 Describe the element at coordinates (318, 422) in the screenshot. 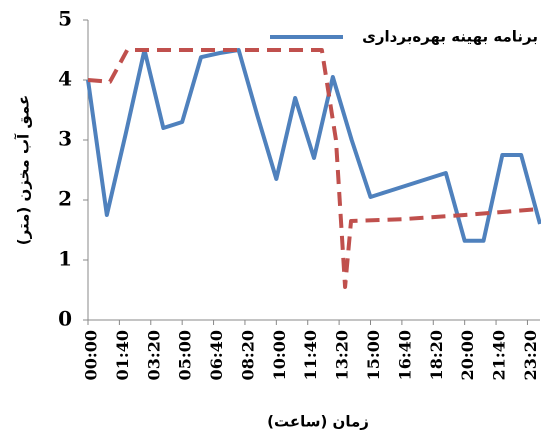

I see `x-axis-label: زمان (ساعت)` at that location.